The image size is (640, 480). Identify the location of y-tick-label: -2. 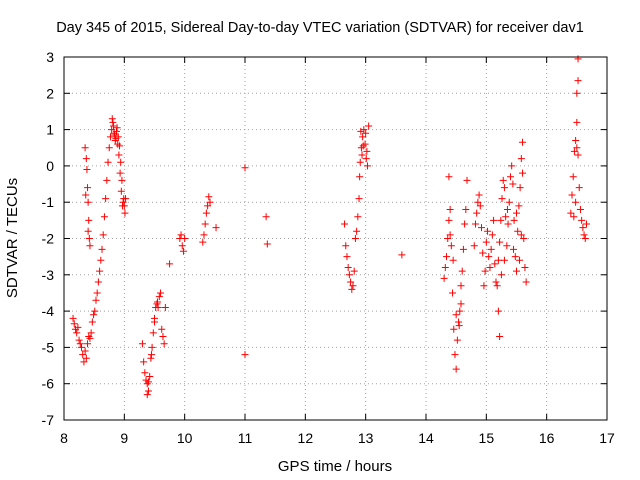
(48, 239).